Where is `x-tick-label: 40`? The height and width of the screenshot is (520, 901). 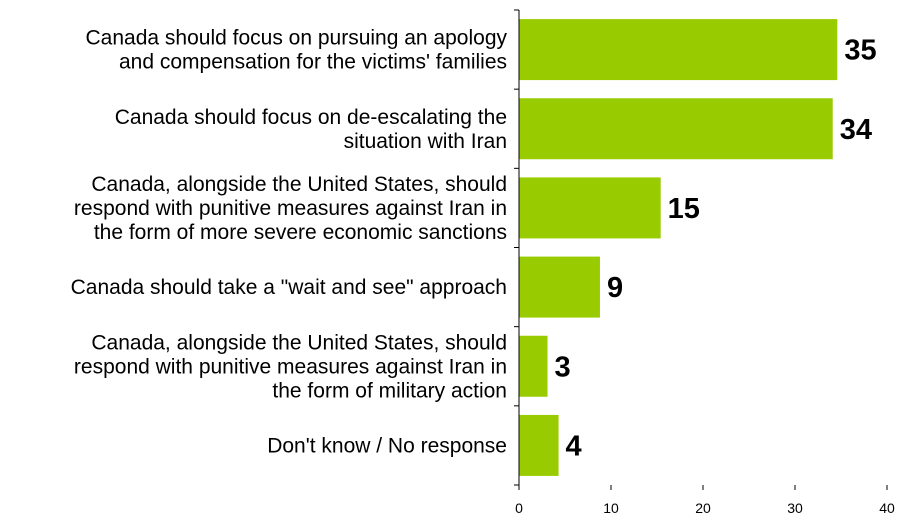 x-tick-label: 40 is located at coordinates (887, 508).